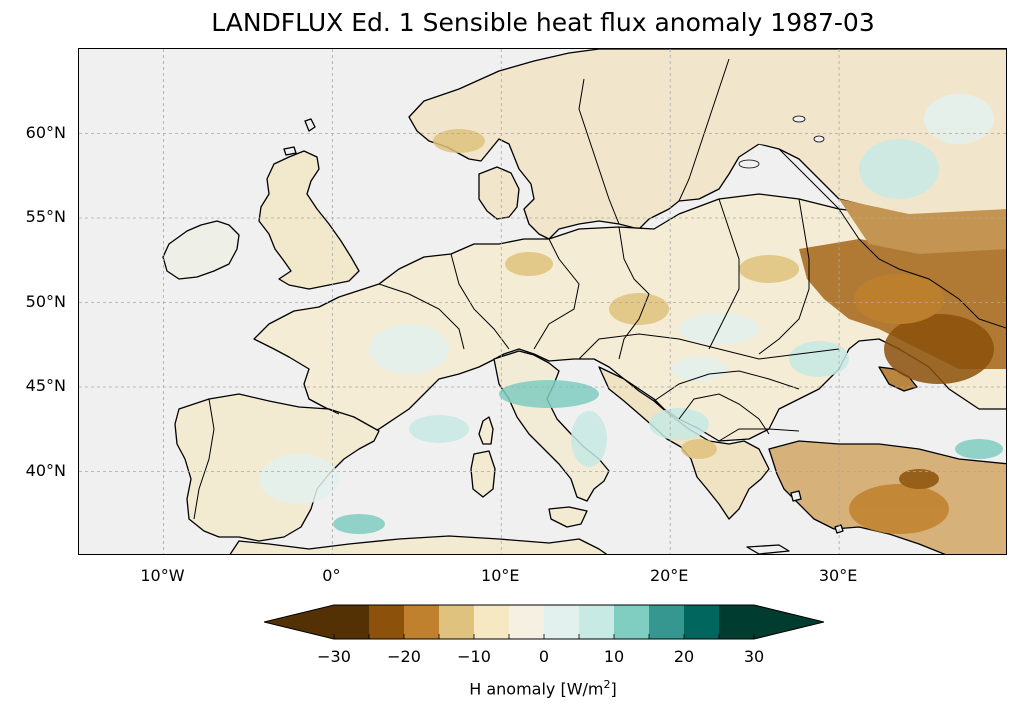 The image size is (1022, 718). What do you see at coordinates (474, 656) in the screenshot?
I see `colorbar-tick-label: −10` at bounding box center [474, 656].